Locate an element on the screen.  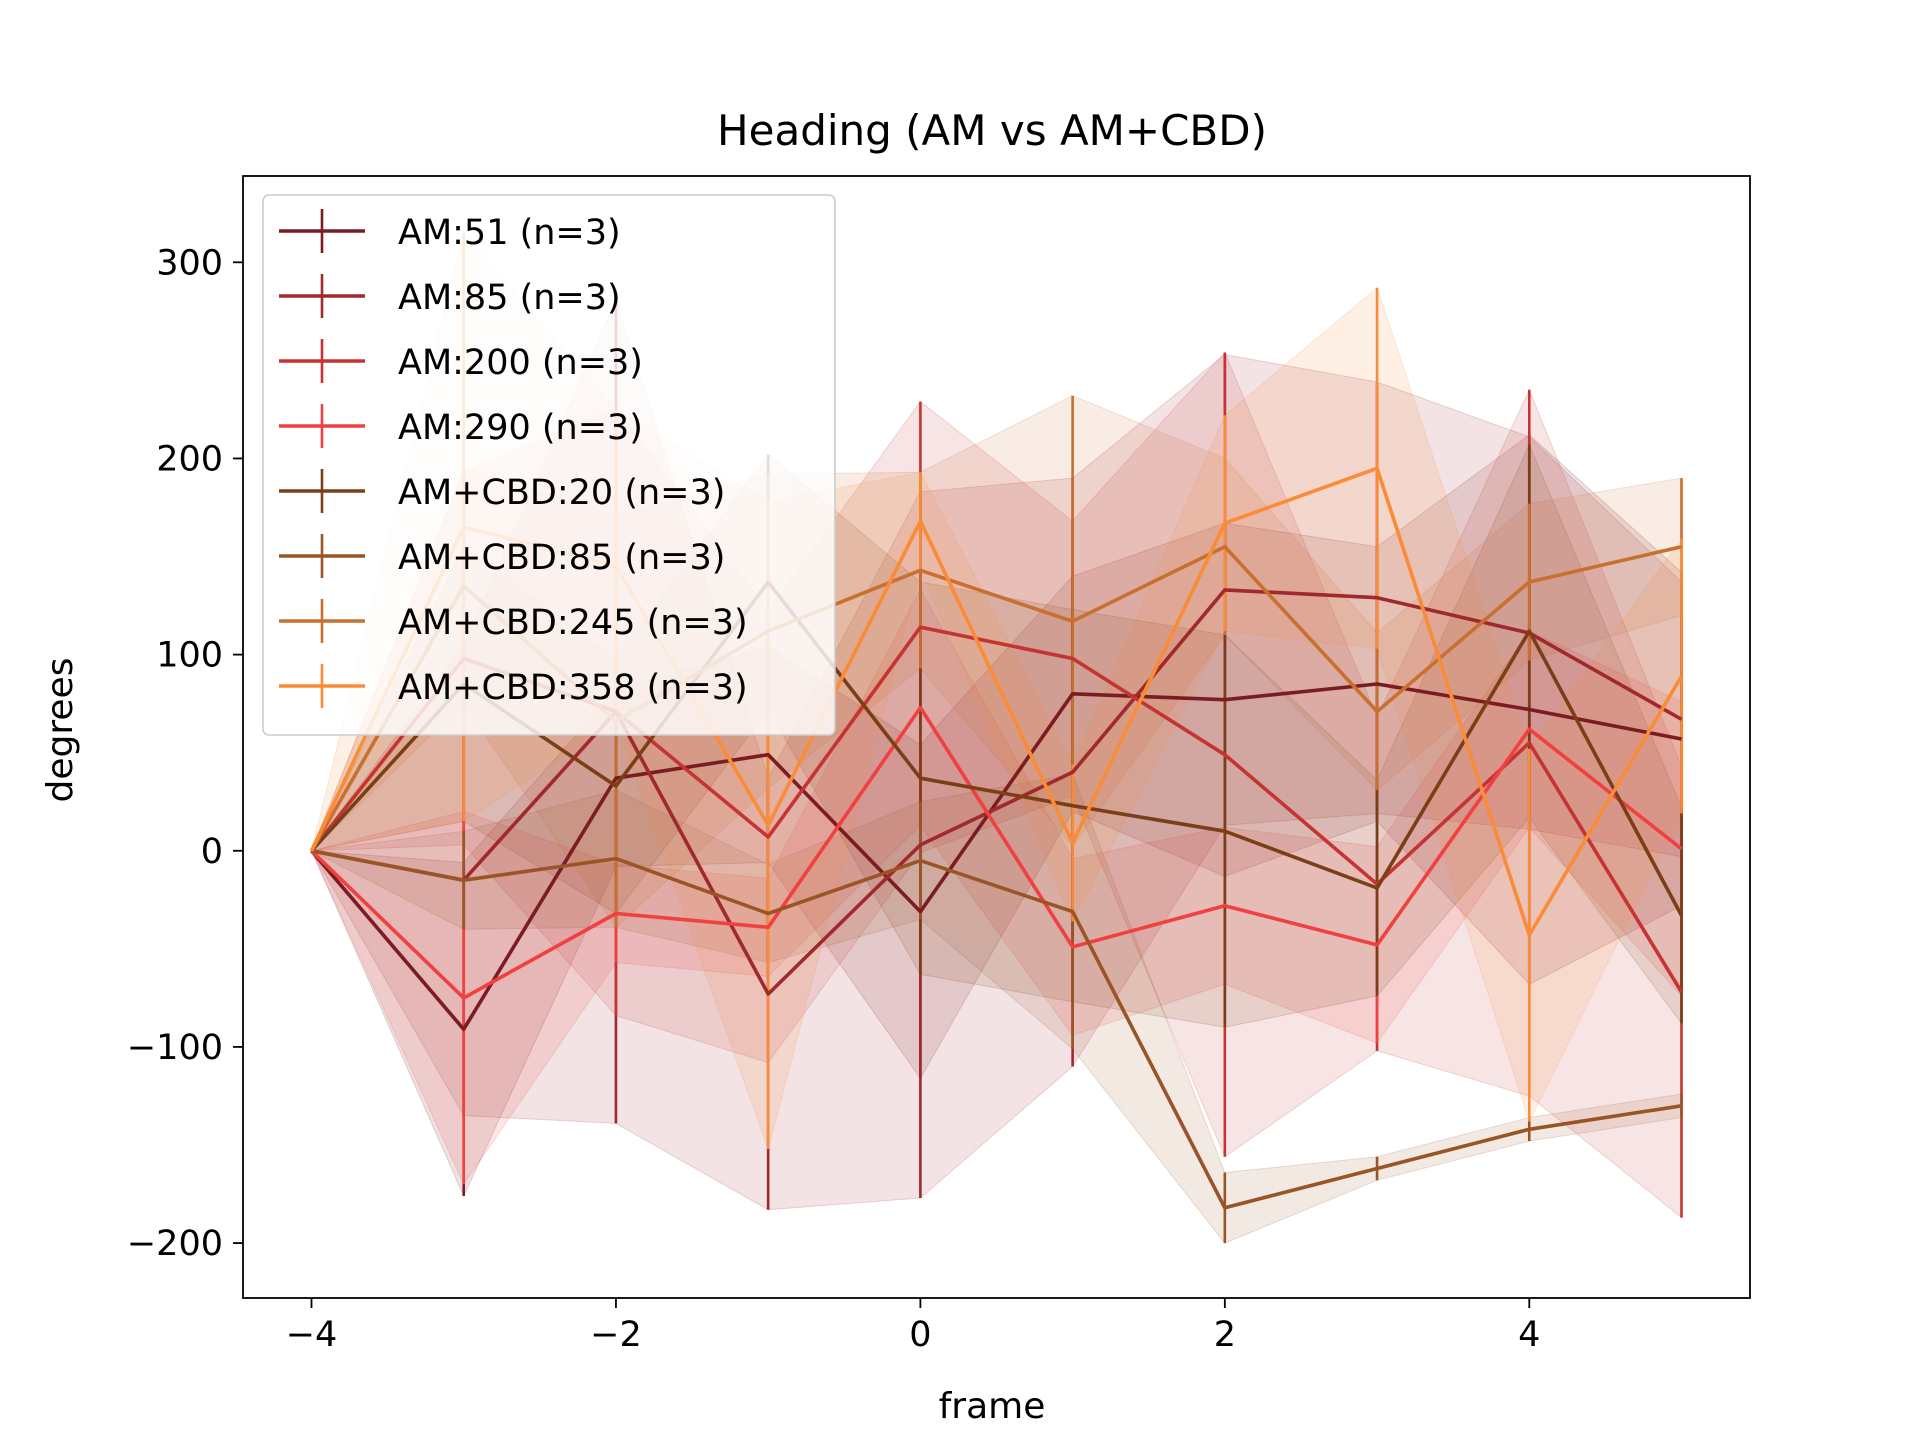
legend-box is located at coordinates (549, 465).